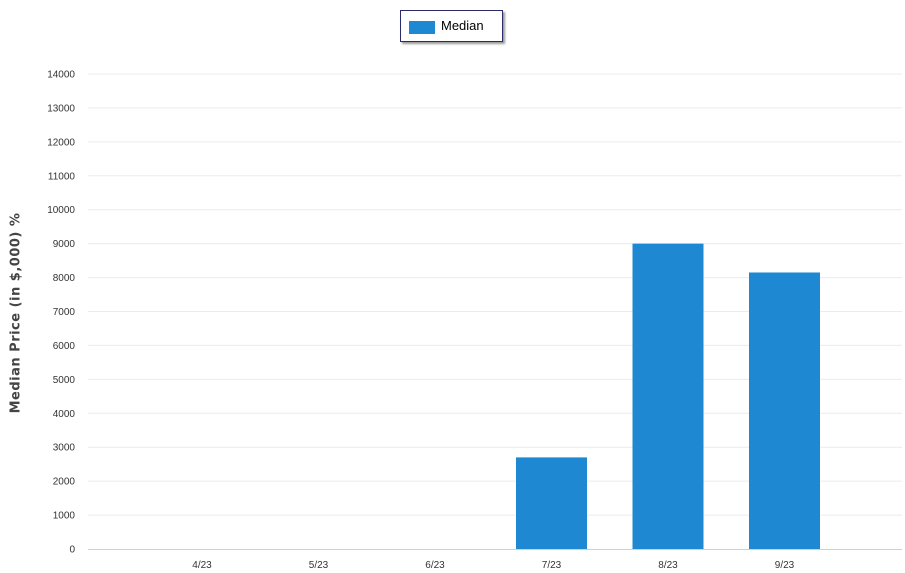 Image resolution: width=905 pixels, height=573 pixels. I want to click on x-tick-label: 6/23, so click(435, 565).